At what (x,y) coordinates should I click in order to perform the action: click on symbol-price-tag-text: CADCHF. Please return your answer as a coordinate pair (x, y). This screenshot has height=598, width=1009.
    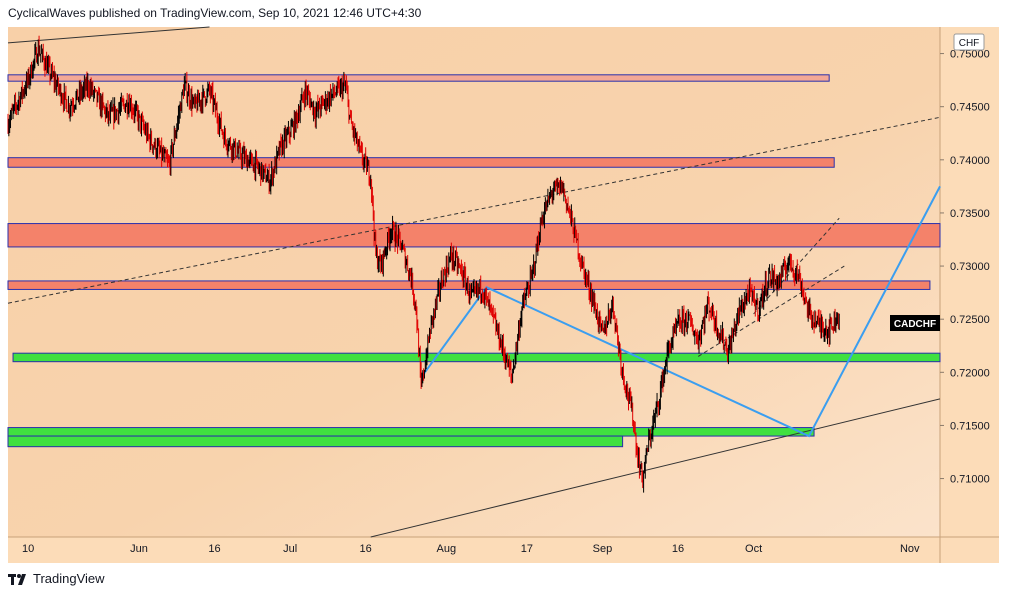
    Looking at the image, I should click on (915, 324).